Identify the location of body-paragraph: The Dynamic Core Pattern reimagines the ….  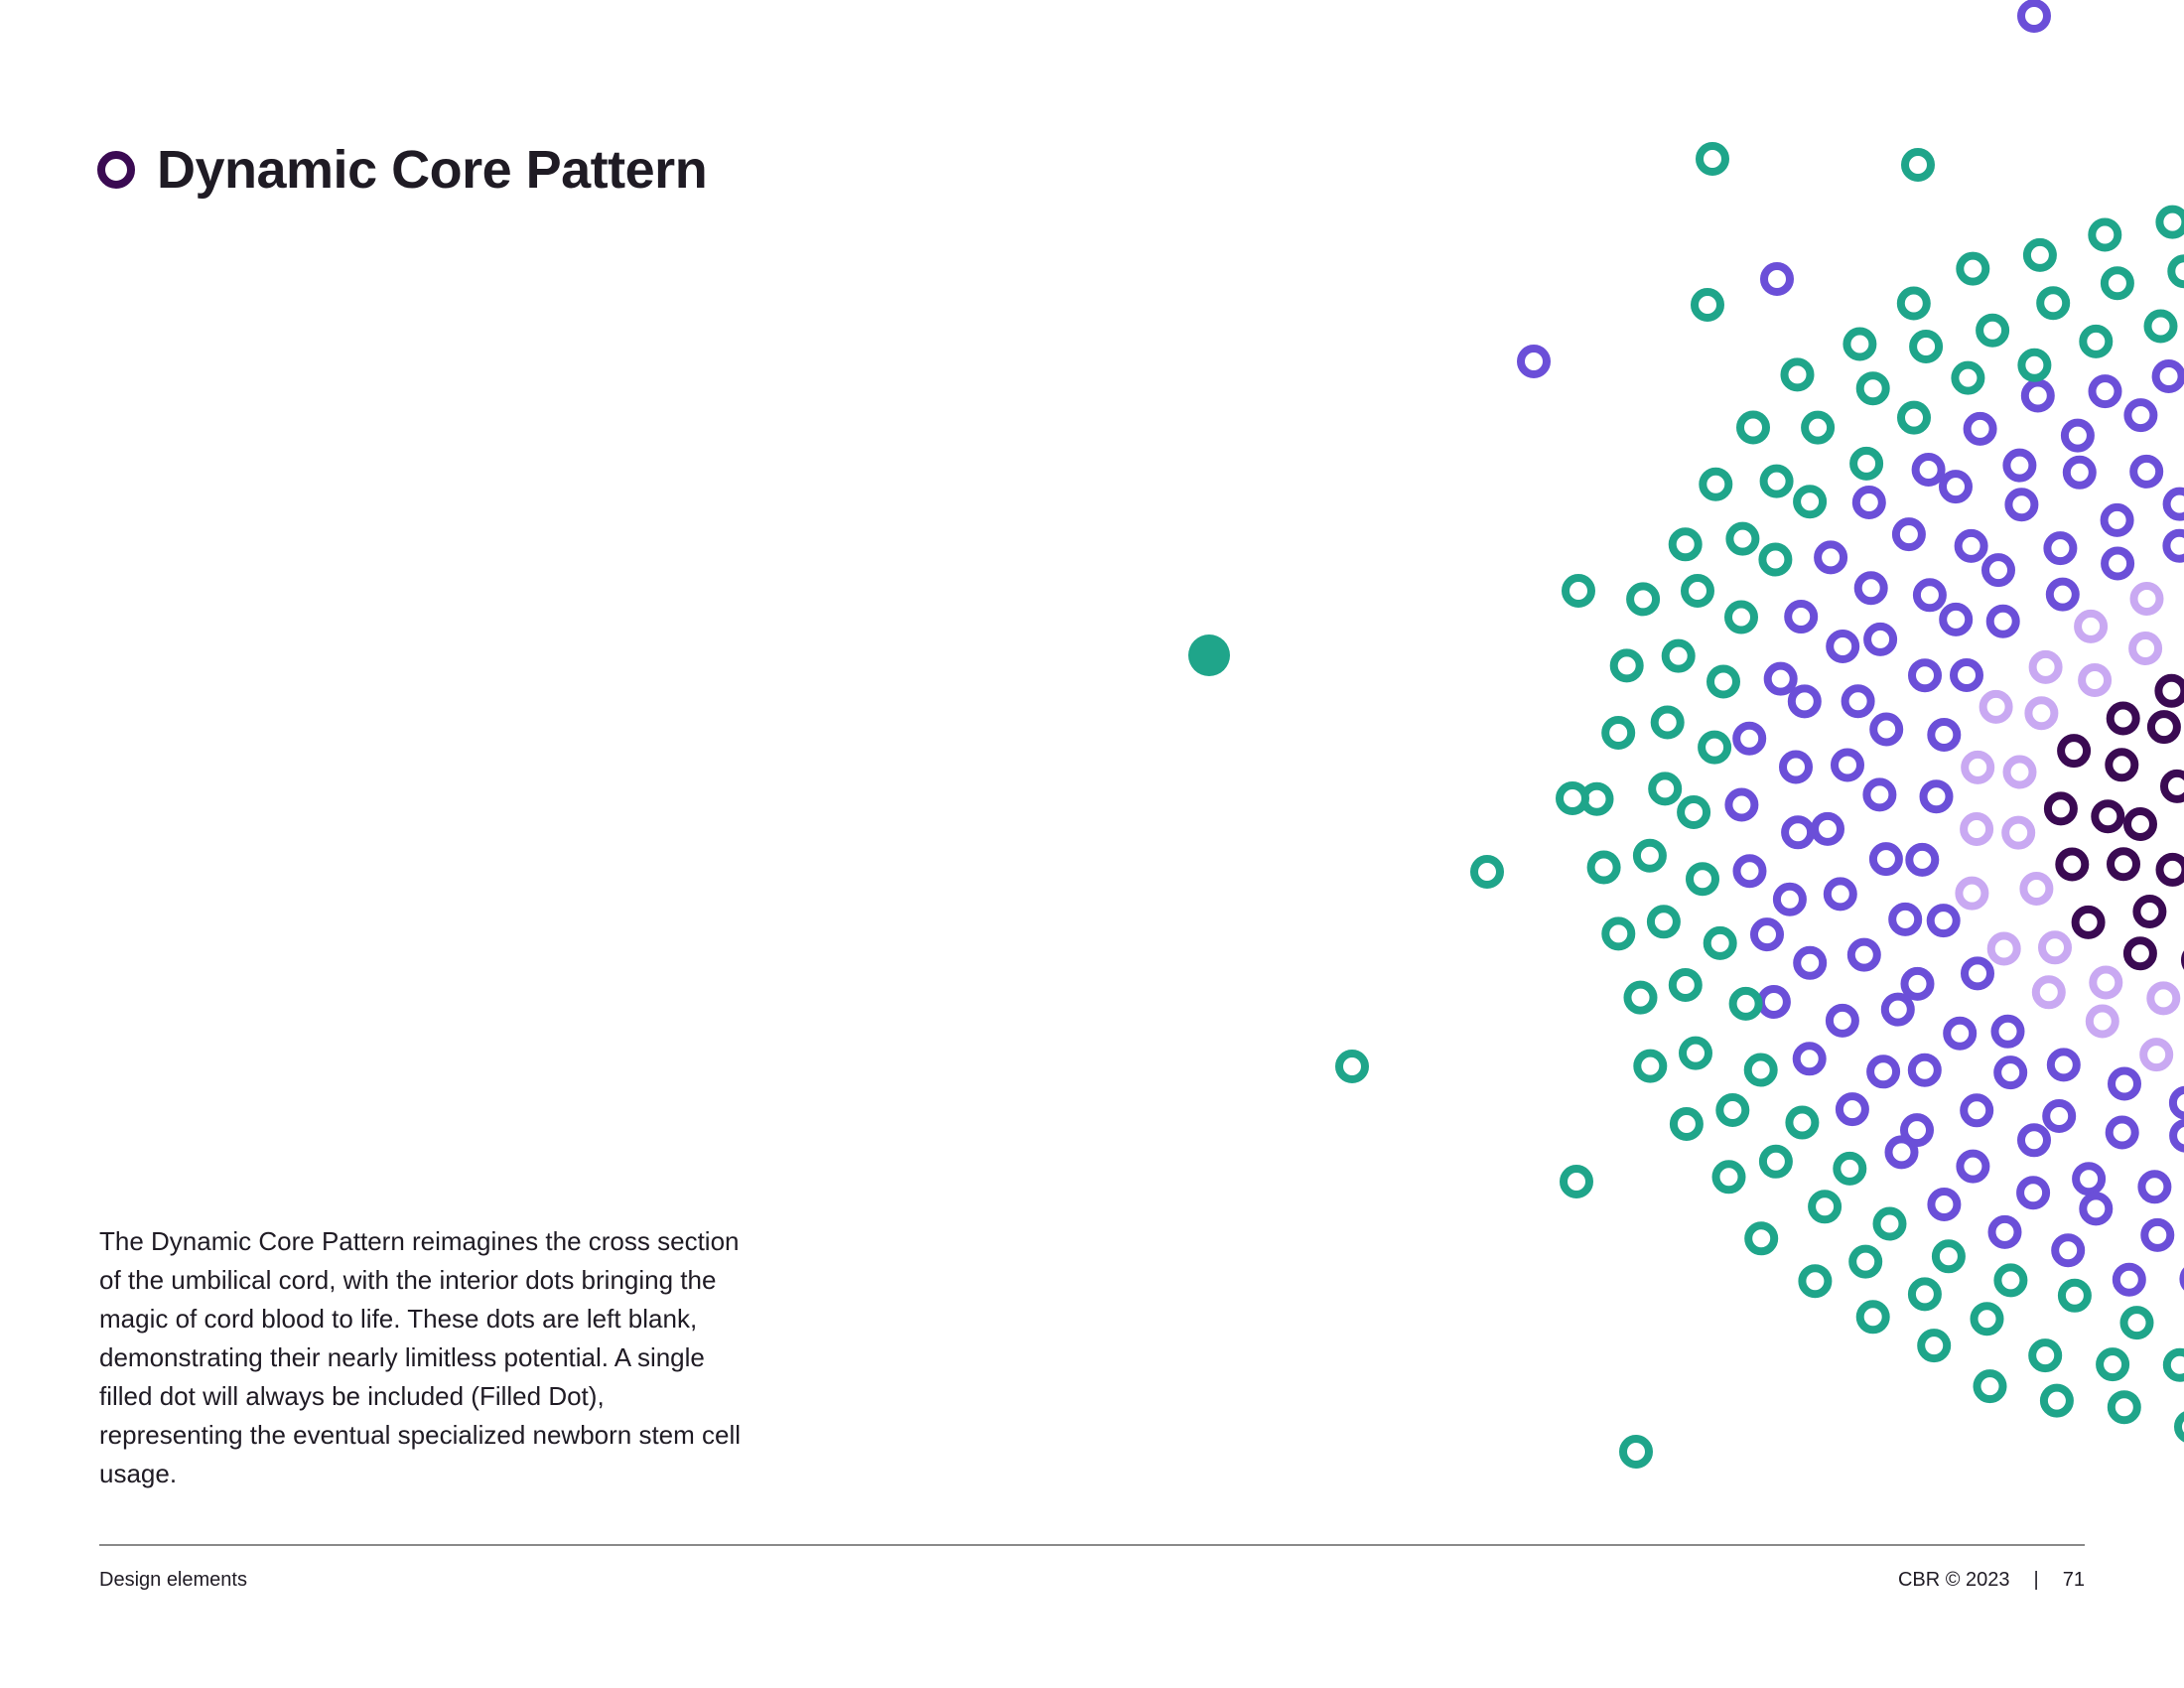
(420, 1357).